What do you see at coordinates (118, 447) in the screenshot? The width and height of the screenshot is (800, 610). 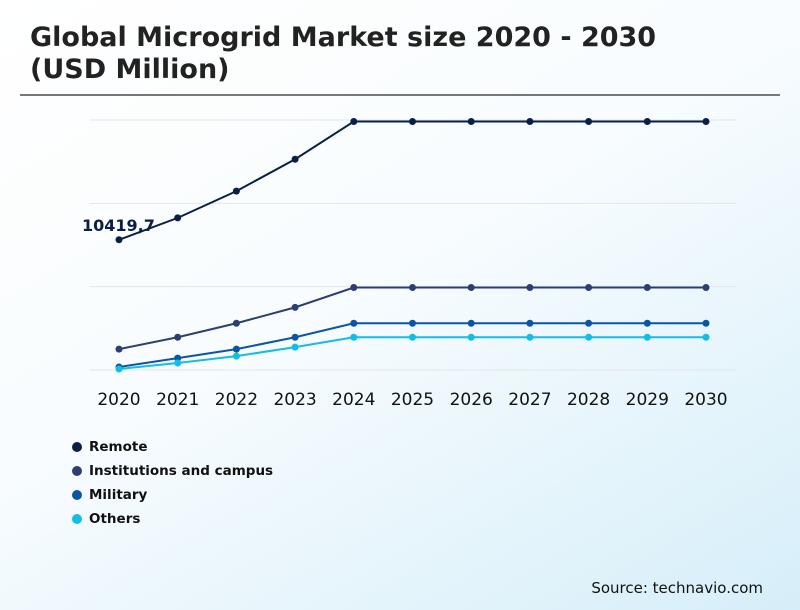 I see `legend-label: Remote` at bounding box center [118, 447].